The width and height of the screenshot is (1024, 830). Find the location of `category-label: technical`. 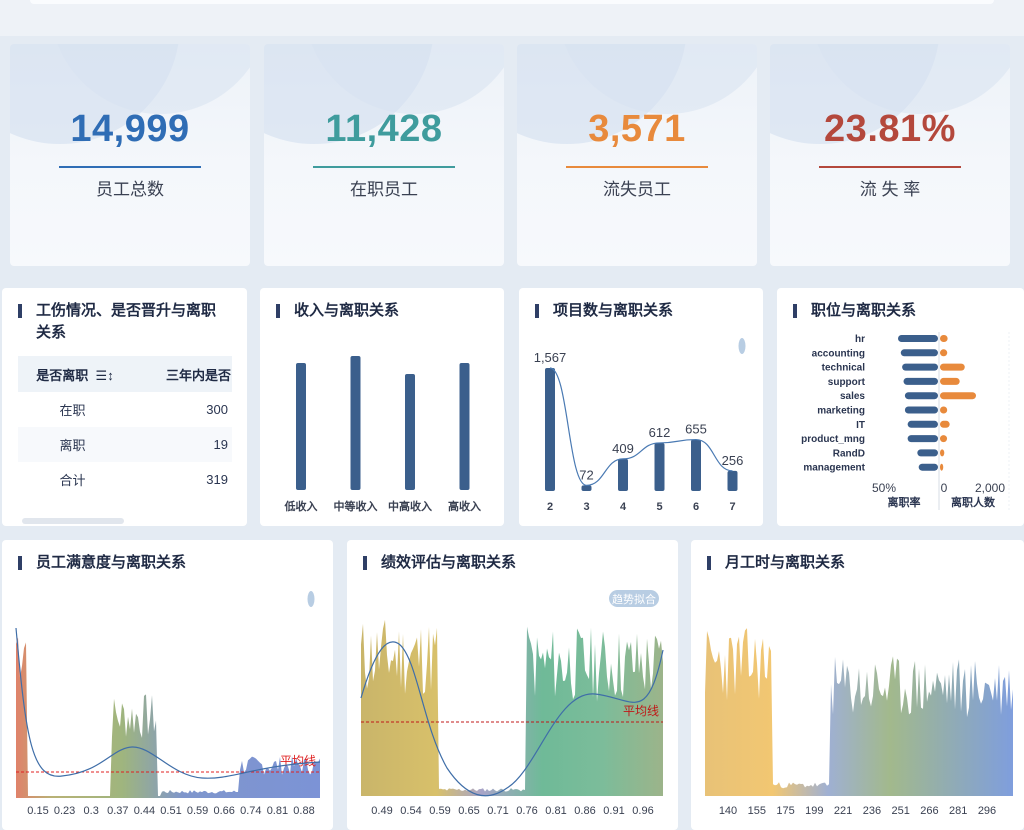

category-label: technical is located at coordinates (844, 368).